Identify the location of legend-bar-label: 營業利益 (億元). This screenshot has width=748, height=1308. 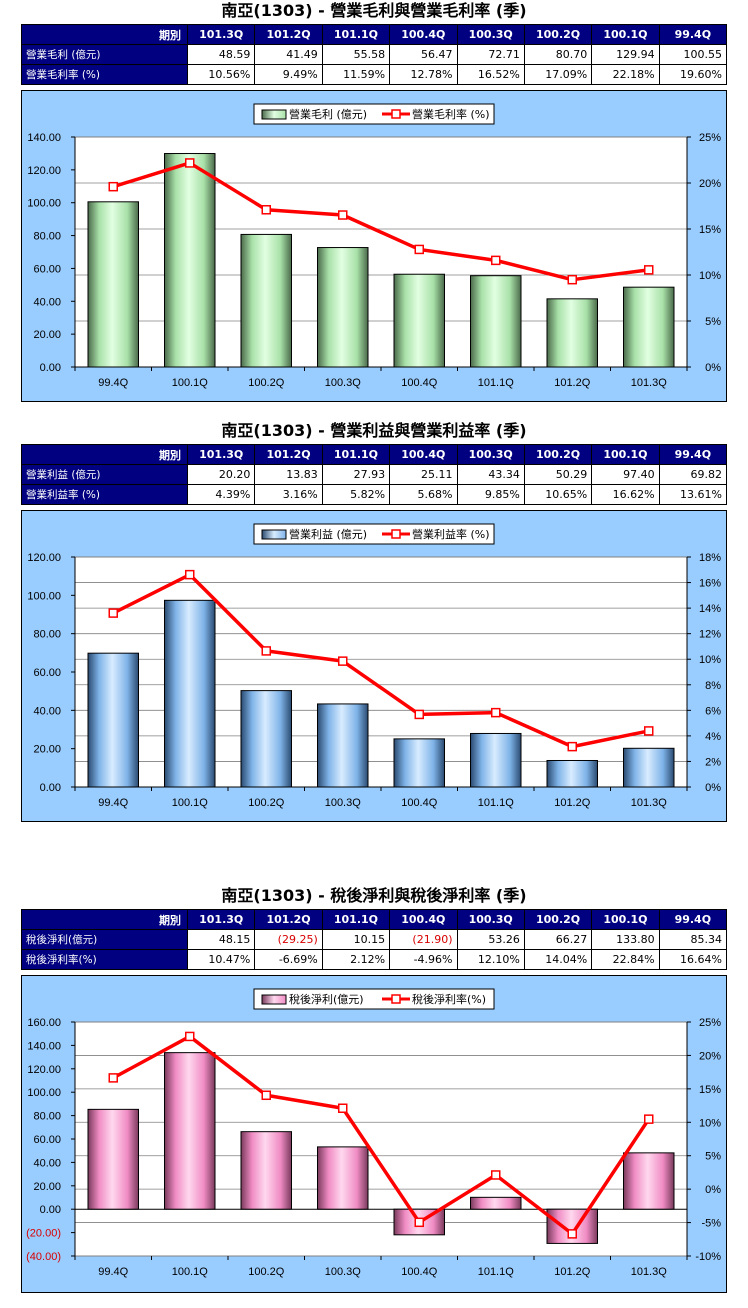
(328, 534).